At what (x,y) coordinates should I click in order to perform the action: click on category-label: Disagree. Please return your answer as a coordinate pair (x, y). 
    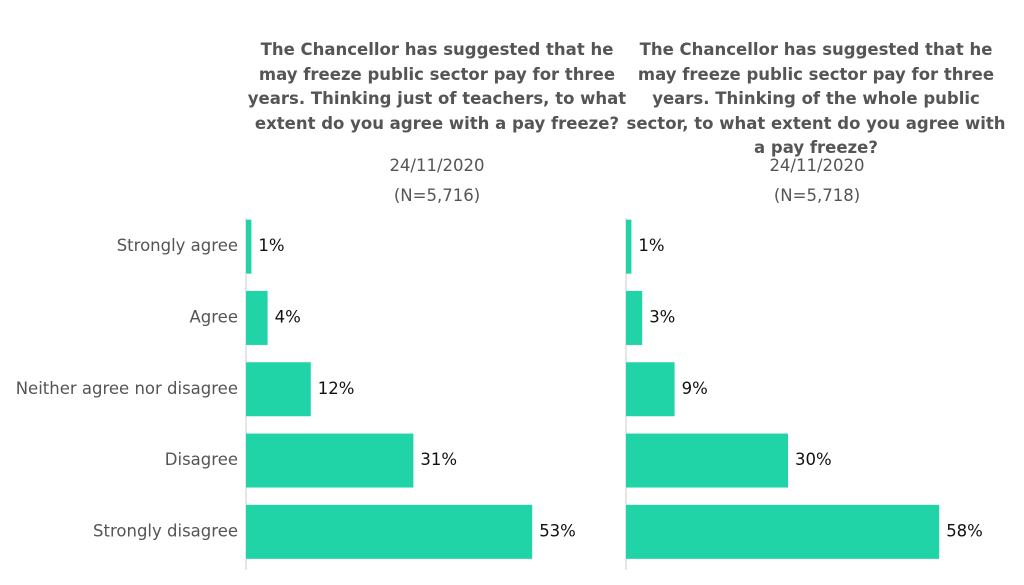
    Looking at the image, I should click on (201, 459).